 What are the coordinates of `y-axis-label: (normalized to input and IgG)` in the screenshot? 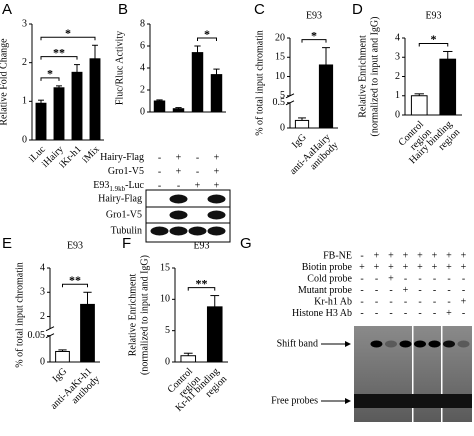 It's located at (144, 315).